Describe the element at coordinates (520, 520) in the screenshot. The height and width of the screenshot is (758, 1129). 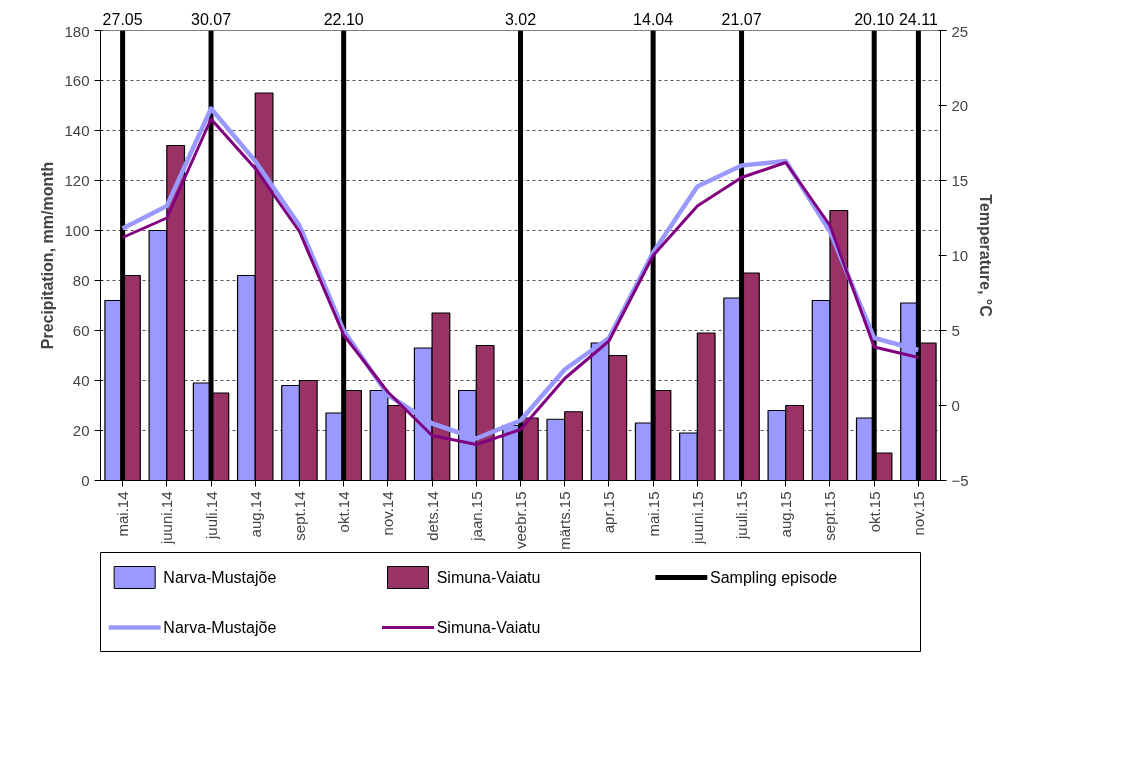
I see `x-tick-label: veebr.15` at that location.